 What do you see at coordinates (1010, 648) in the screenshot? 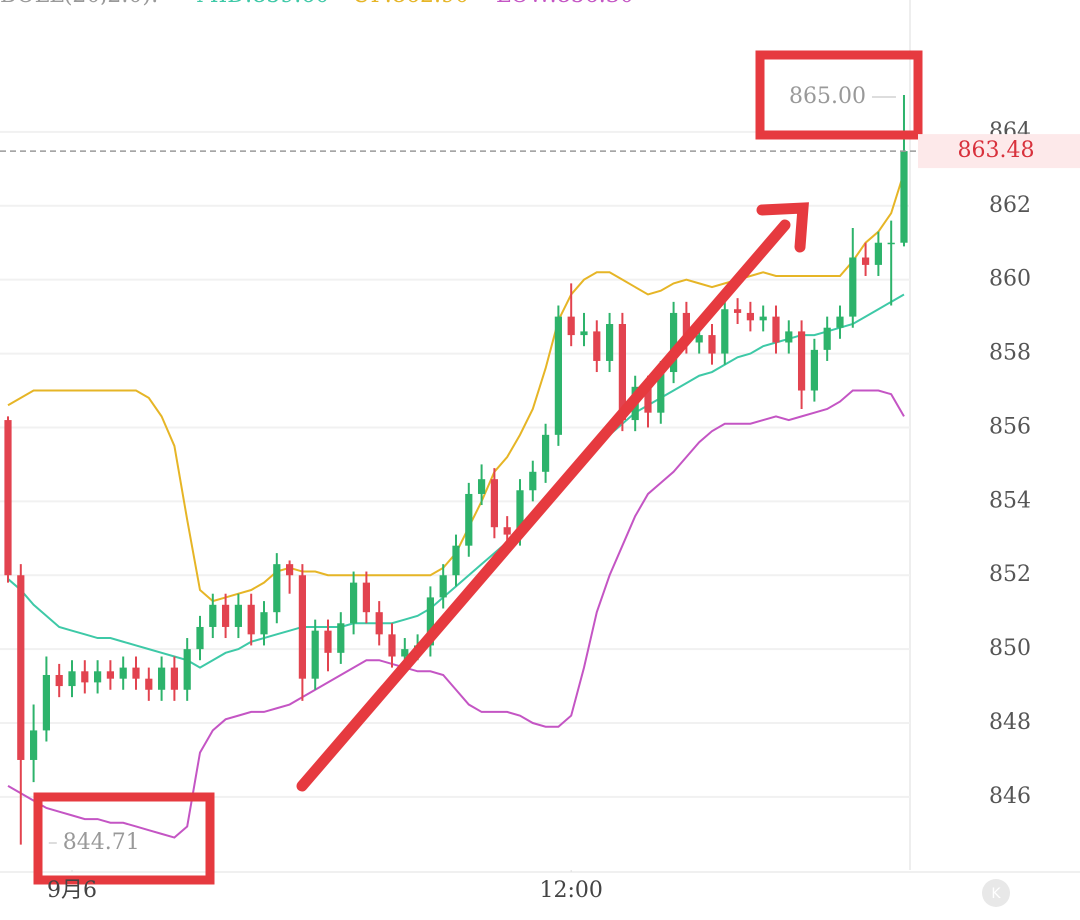
I see `y-tick-label: 850` at bounding box center [1010, 648].